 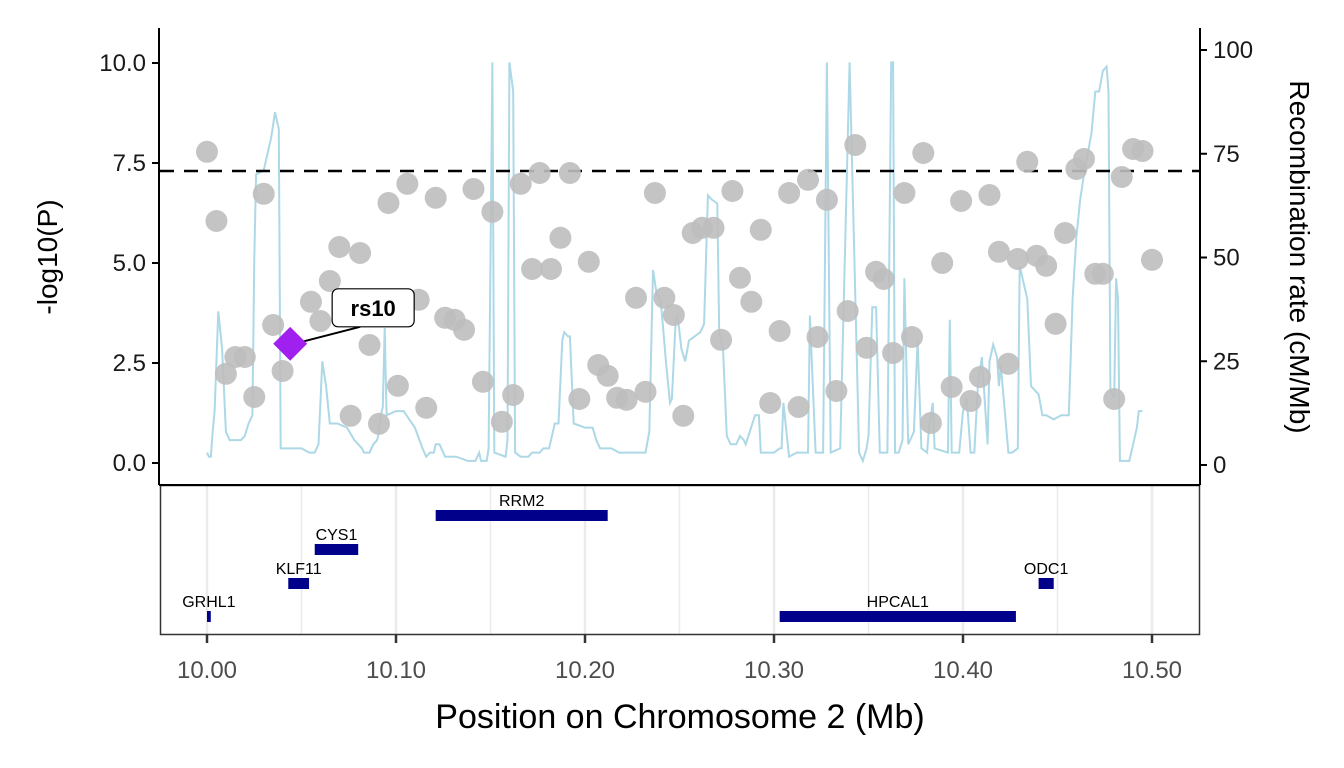 I want to click on y-axis-right-ticks: 0 25 50 75 100, so click(x=1226, y=258).